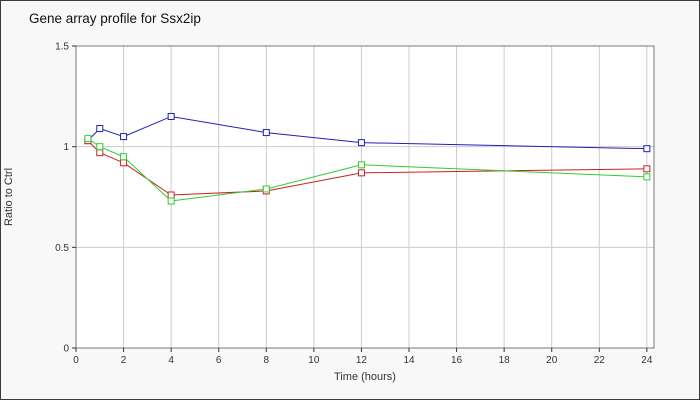 The height and width of the screenshot is (400, 700). Describe the element at coordinates (457, 360) in the screenshot. I see `x-tick-label: 16` at that location.